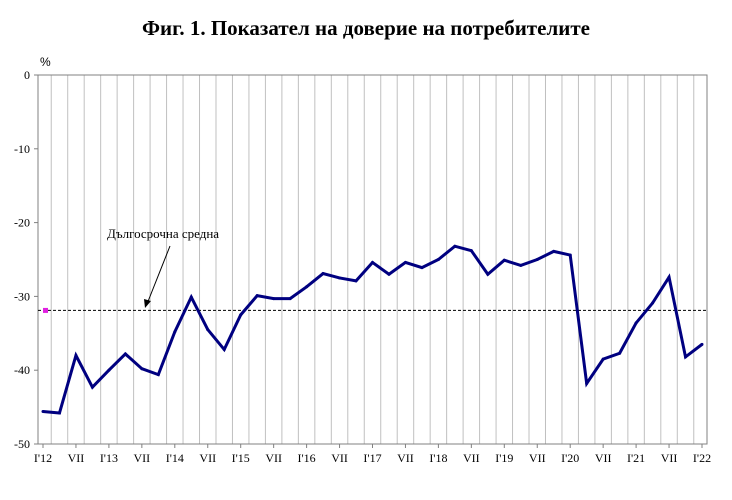  What do you see at coordinates (22, 370) in the screenshot?
I see `y-tick-label: -40` at bounding box center [22, 370].